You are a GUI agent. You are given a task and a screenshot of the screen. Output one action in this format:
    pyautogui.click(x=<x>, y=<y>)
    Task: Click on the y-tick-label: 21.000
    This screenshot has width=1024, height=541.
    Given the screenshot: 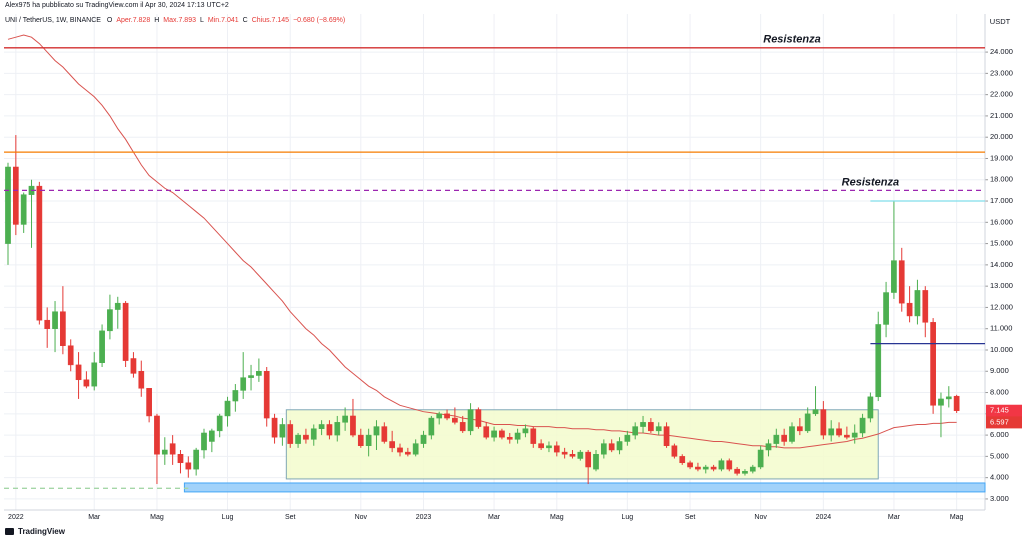 What is the action you would take?
    pyautogui.click(x=1001, y=115)
    